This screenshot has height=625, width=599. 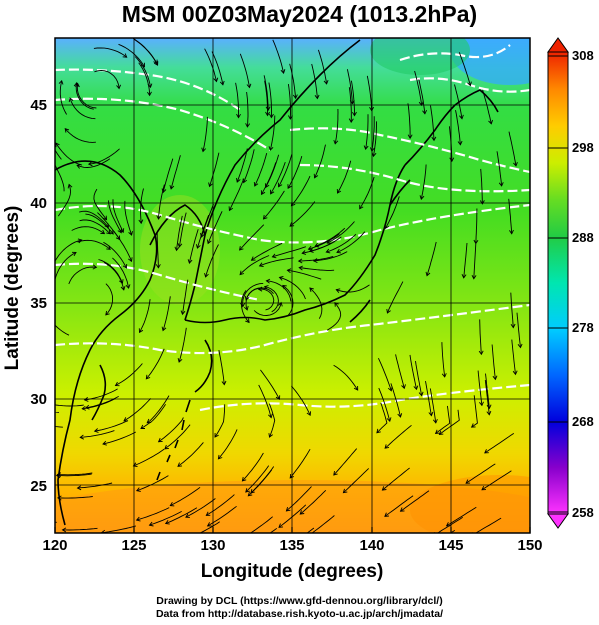 What do you see at coordinates (38, 486) in the screenshot?
I see `y-tick-label: 25` at bounding box center [38, 486].